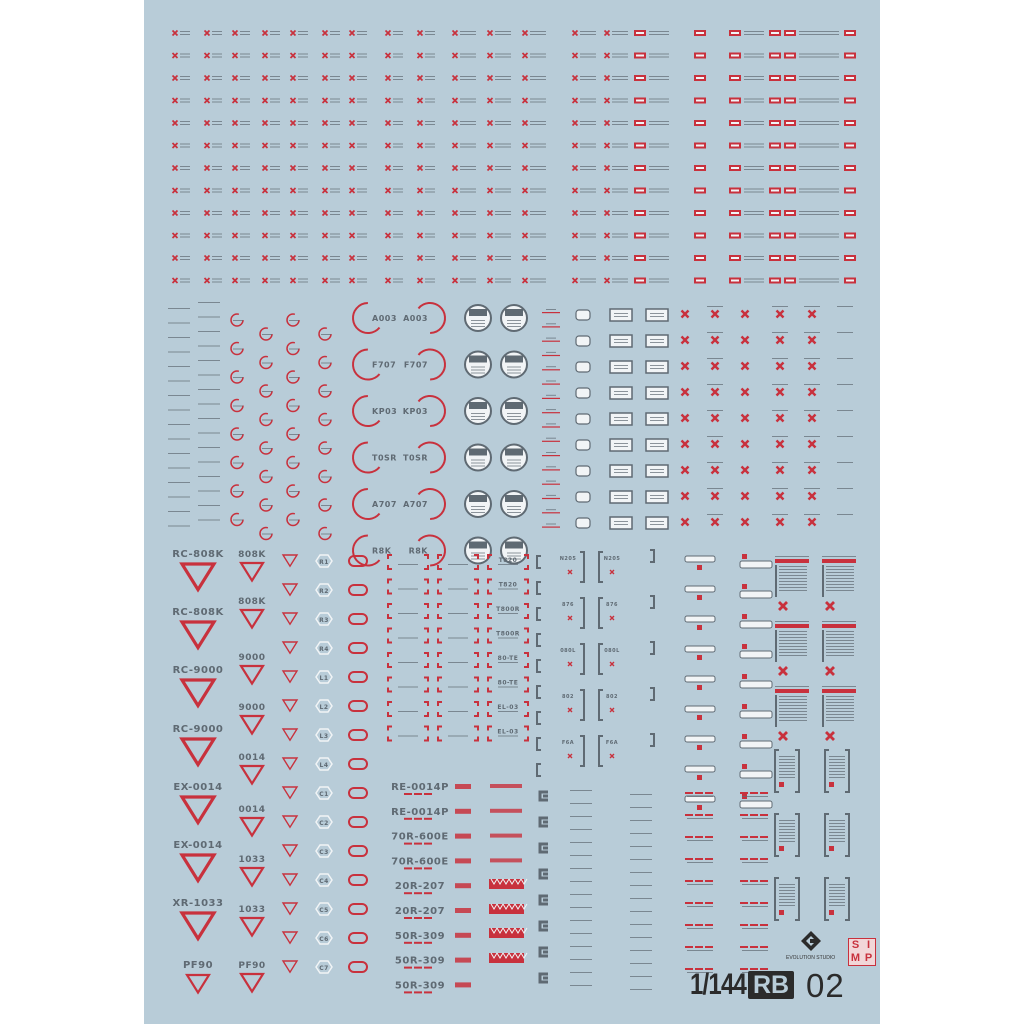 The height and width of the screenshot is (1024, 1024). I want to click on code-text, so click(551, 452).